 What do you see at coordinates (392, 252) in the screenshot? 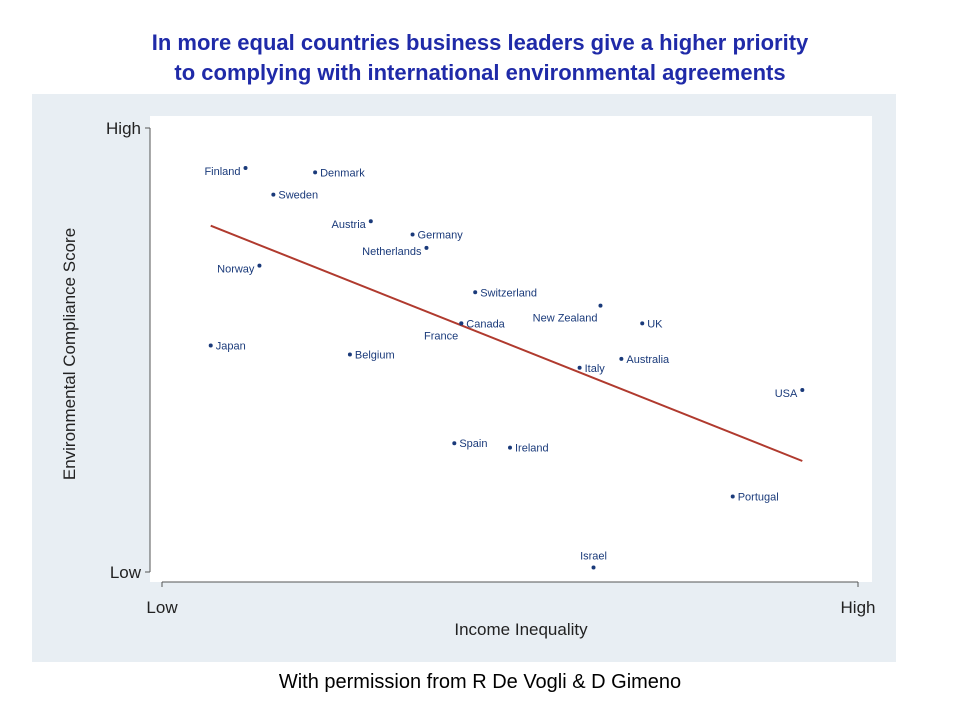
I see `data-point-label: Netherlands` at bounding box center [392, 252].